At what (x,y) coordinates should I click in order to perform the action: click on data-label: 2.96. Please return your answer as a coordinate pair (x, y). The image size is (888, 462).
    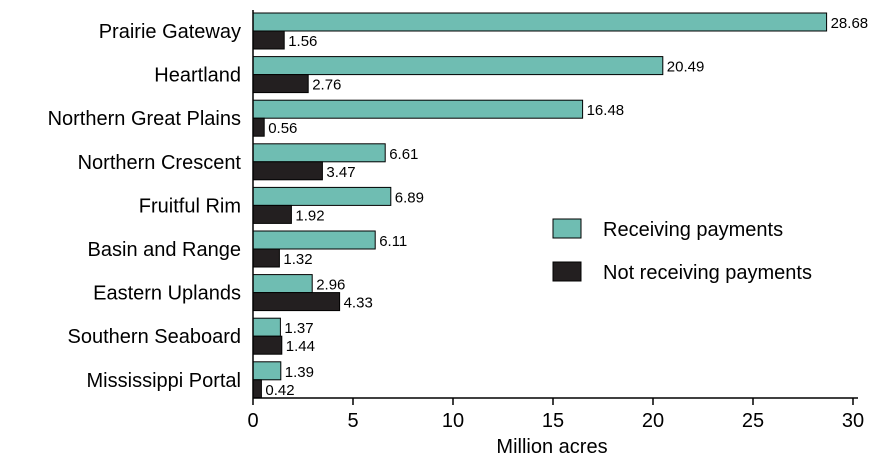
    Looking at the image, I should click on (330, 285).